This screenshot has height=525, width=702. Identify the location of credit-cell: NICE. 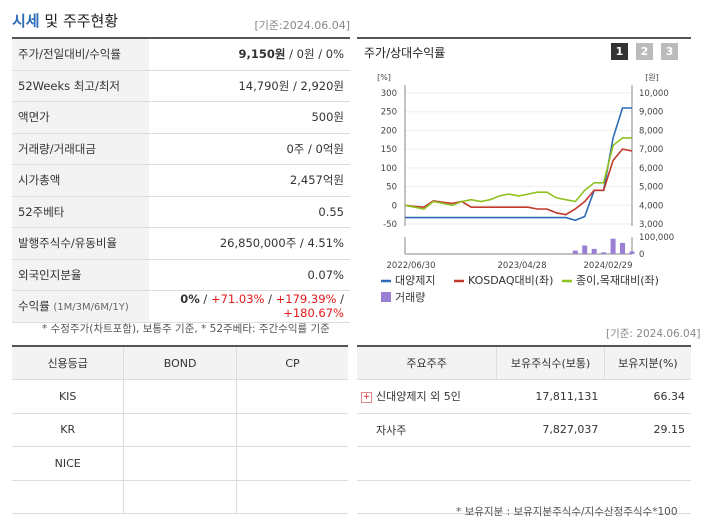
(68, 463).